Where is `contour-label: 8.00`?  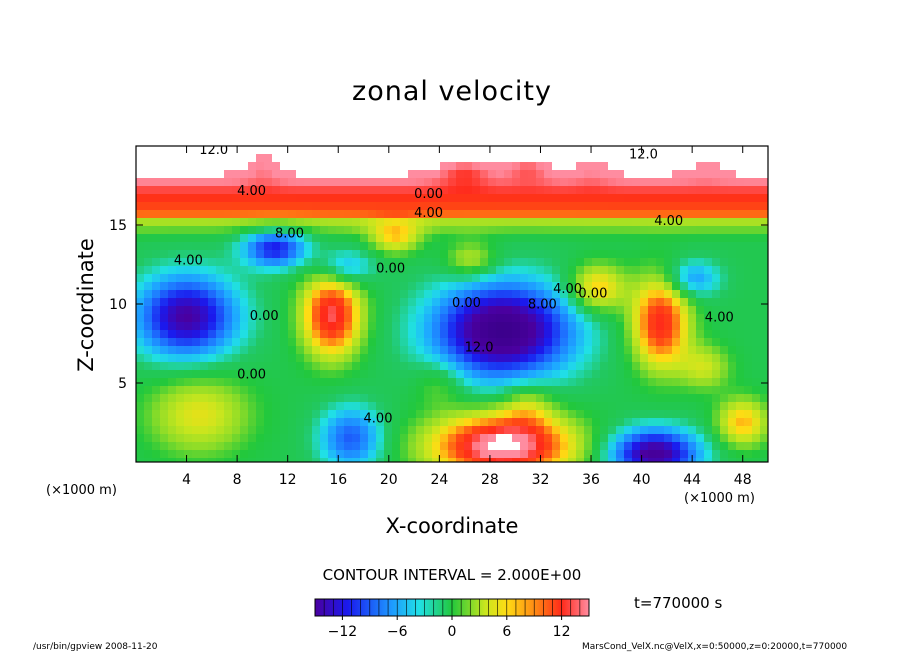
contour-label: 8.00 is located at coordinates (289, 234).